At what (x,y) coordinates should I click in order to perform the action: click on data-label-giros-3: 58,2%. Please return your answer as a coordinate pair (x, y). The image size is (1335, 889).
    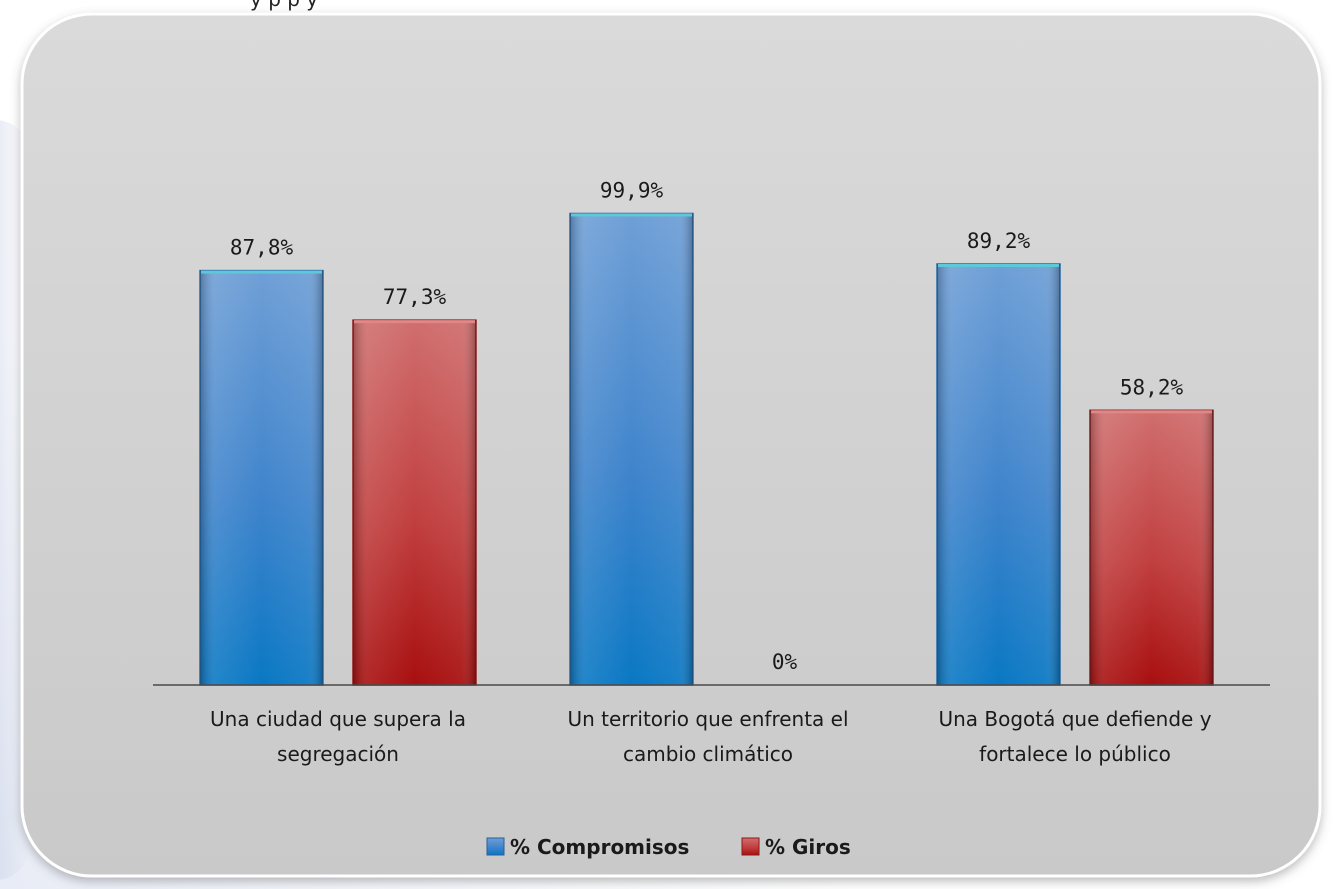
    Looking at the image, I should click on (1152, 387).